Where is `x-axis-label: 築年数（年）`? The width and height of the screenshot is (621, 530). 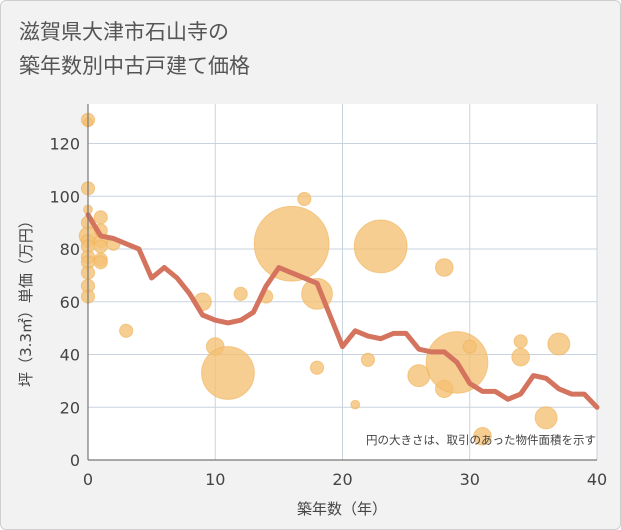 x-axis-label: 築年数（年） is located at coordinates (342, 509).